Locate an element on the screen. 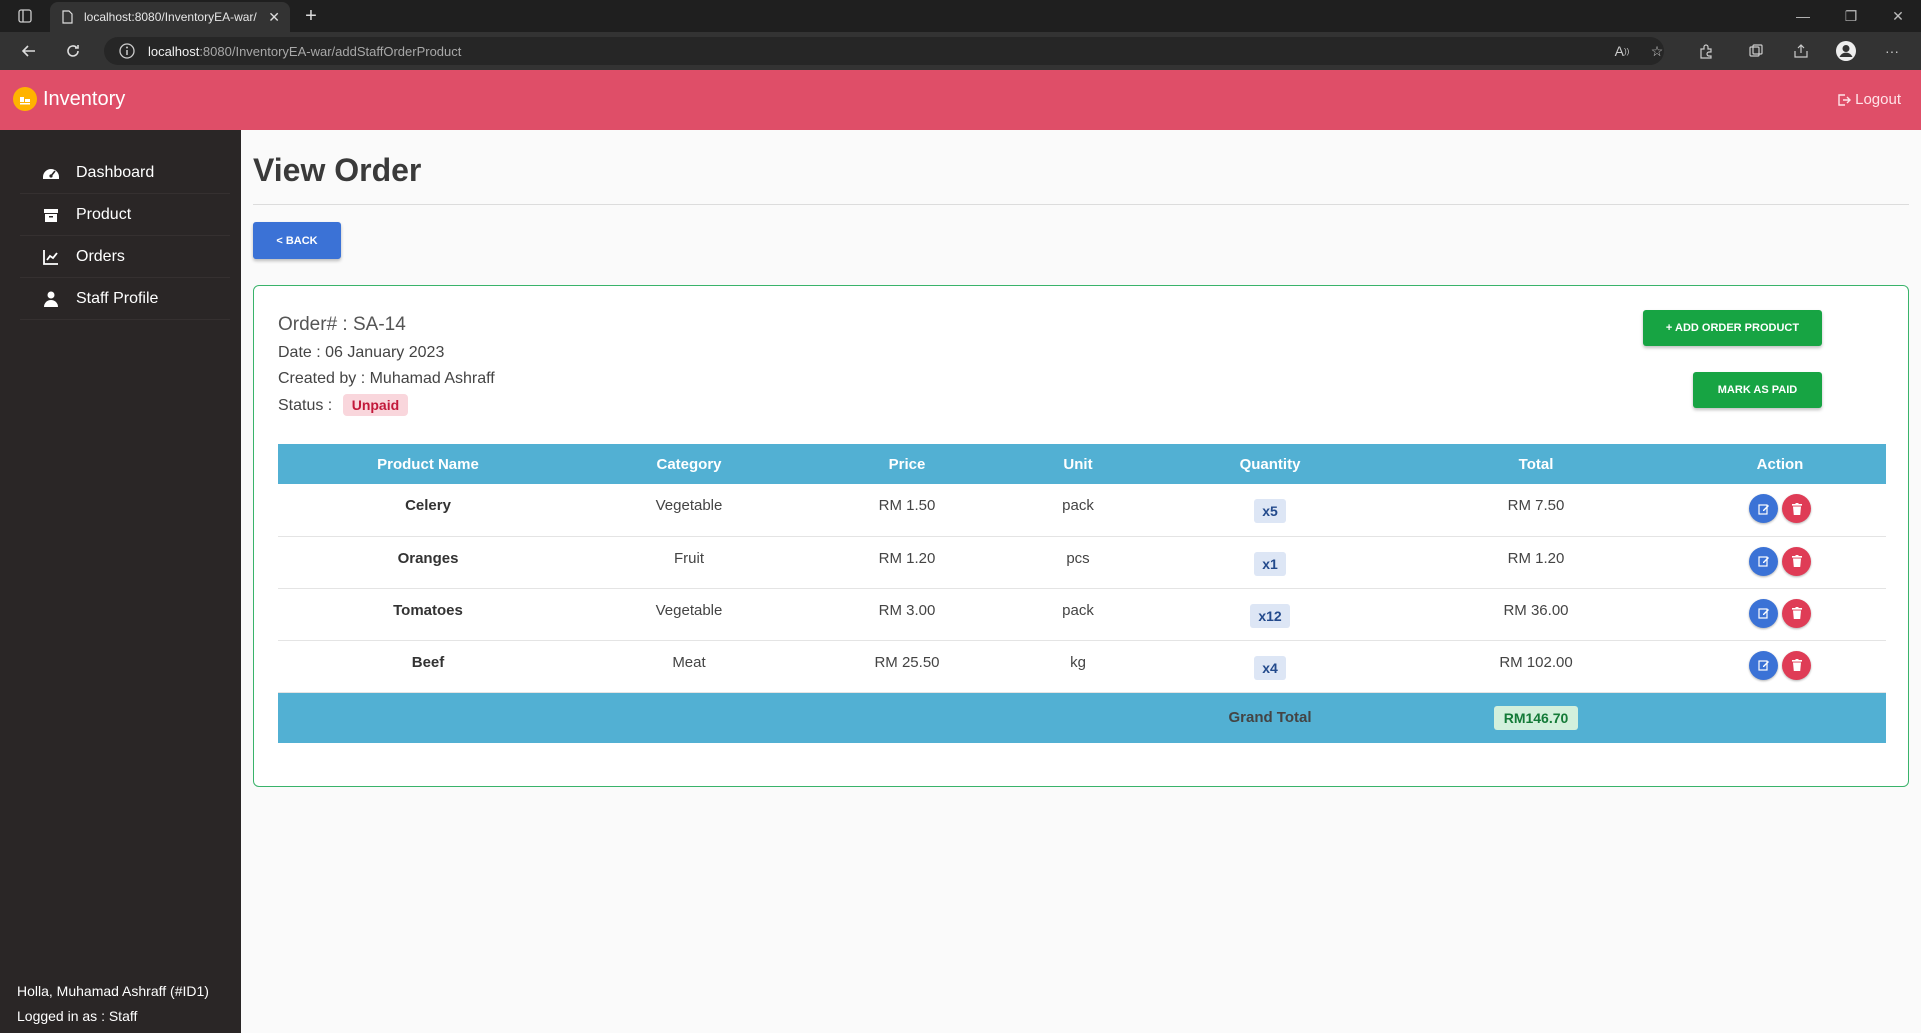  quantity-badge: x1 is located at coordinates (1270, 563).